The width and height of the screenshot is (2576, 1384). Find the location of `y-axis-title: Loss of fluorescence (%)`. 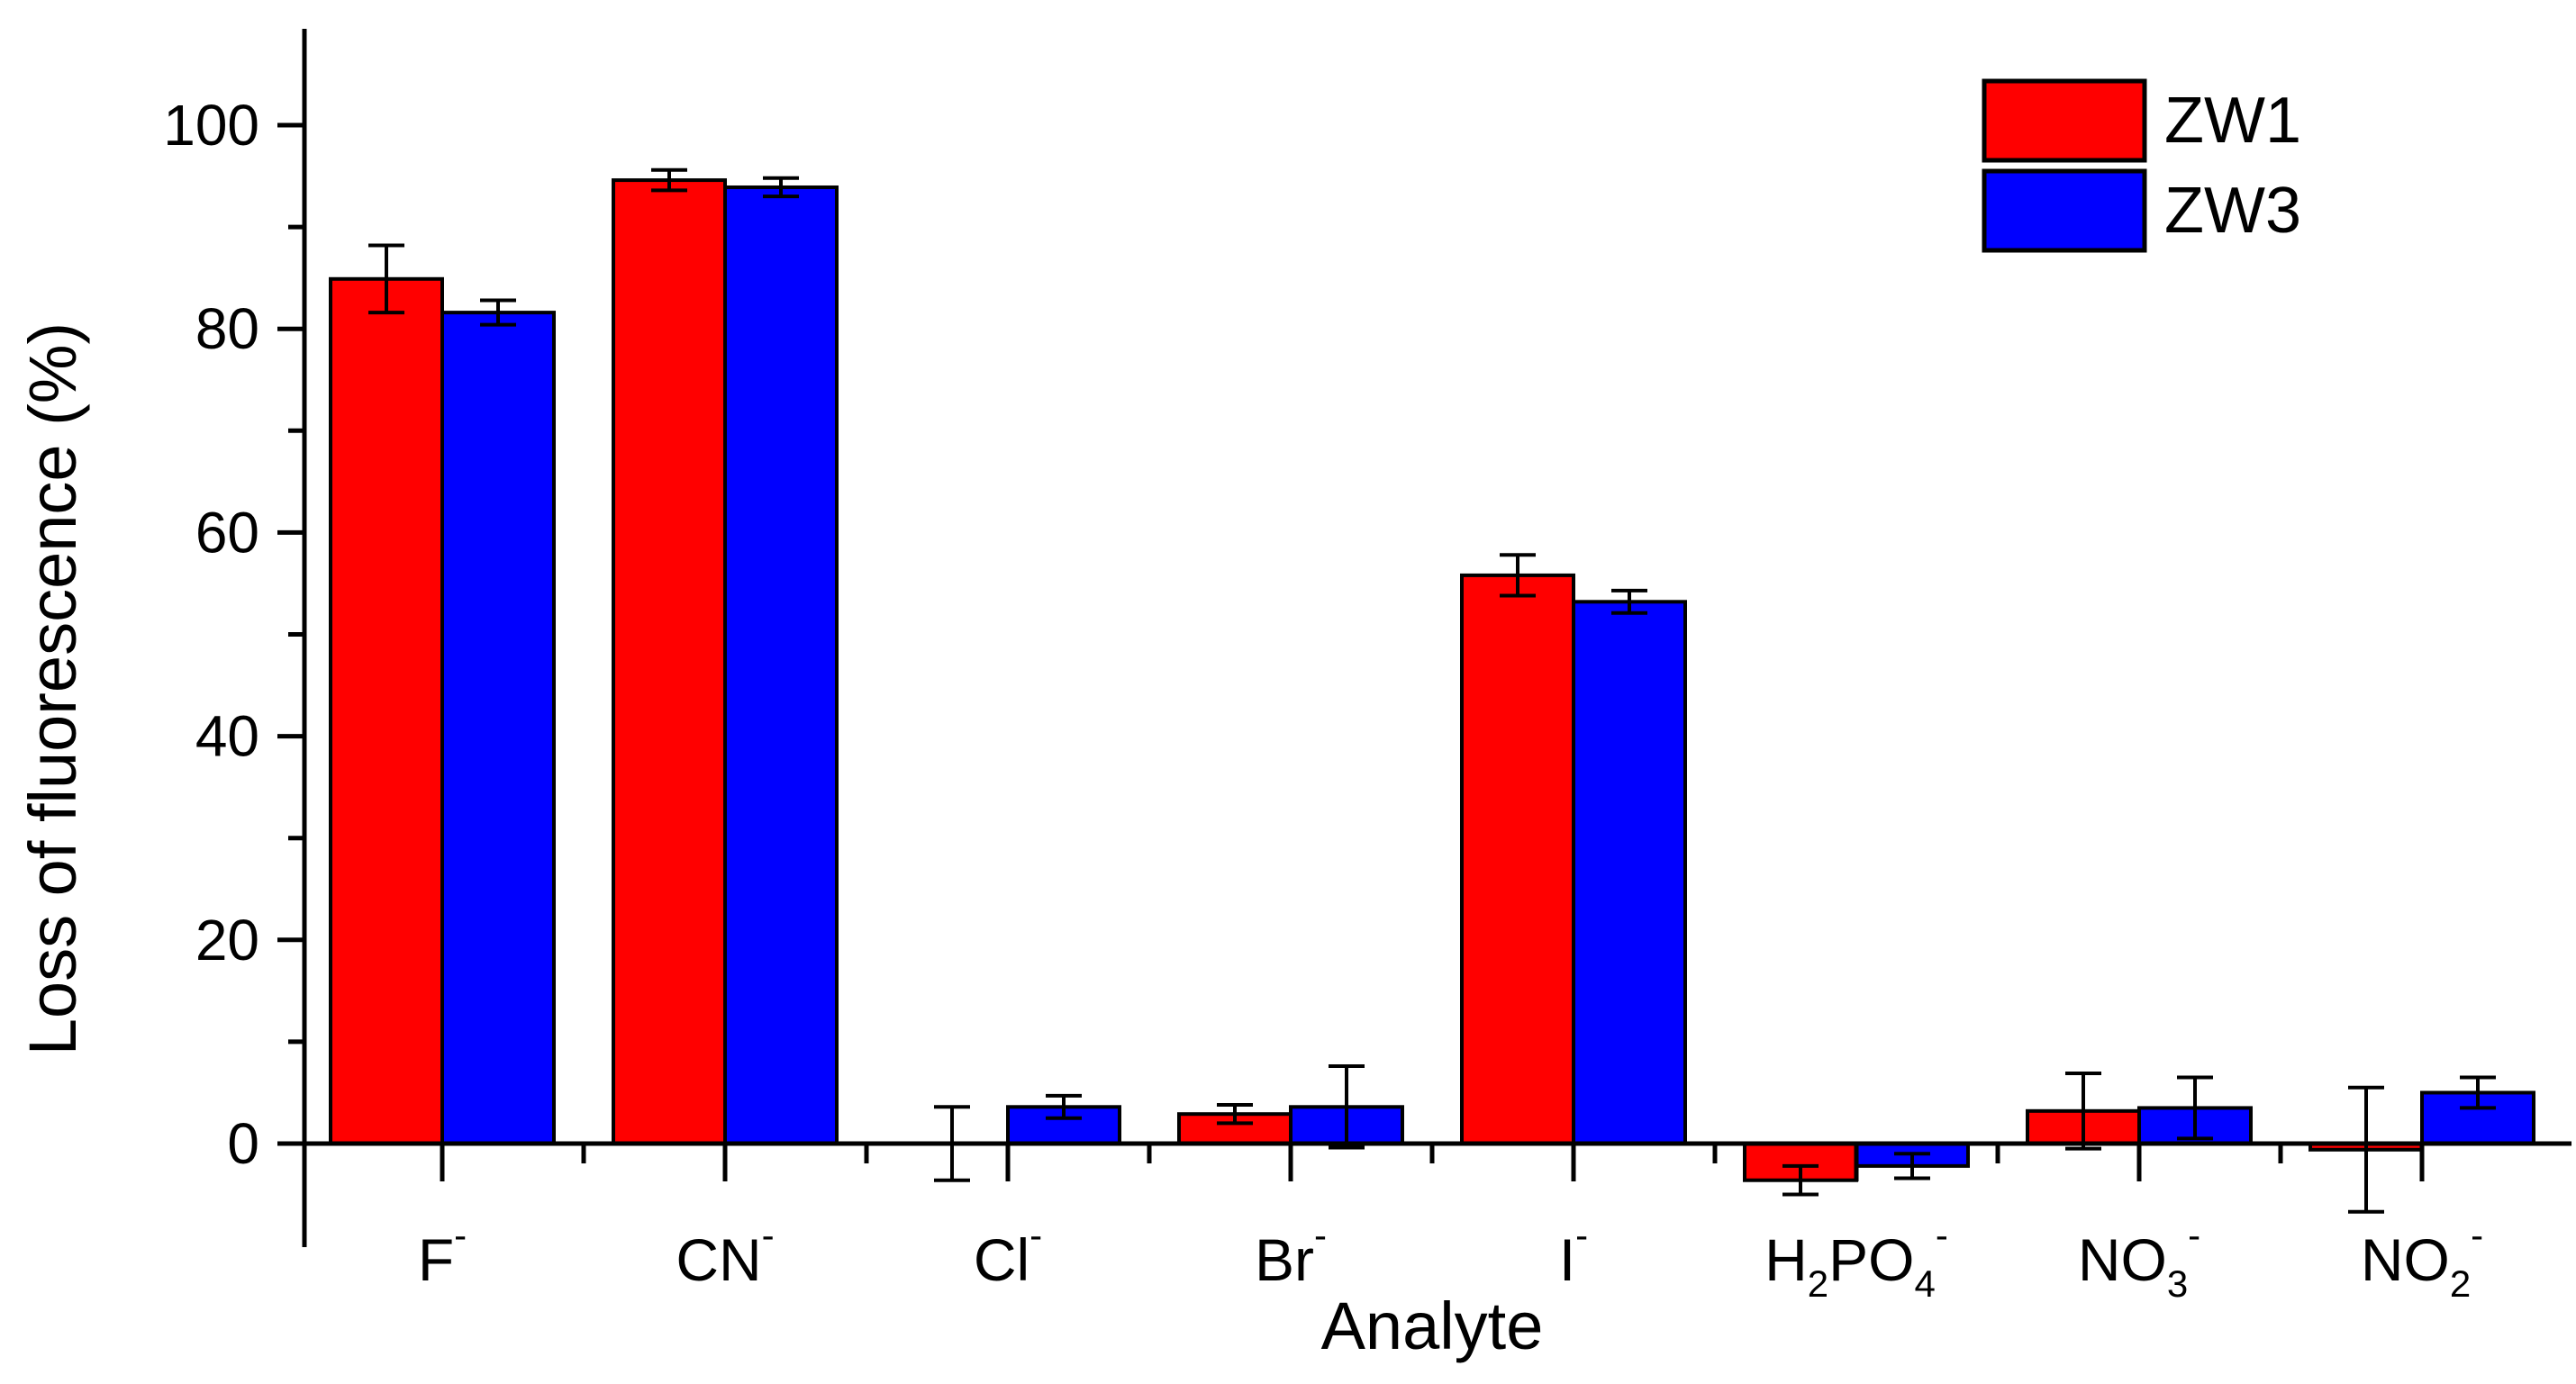

y-axis-title: Loss of fluorescence (%) is located at coordinates (52, 688).